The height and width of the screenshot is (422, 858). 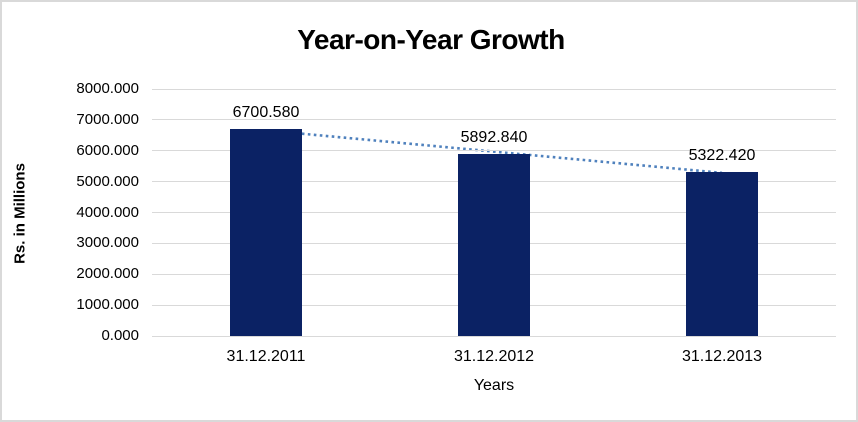 I want to click on y-tick-label: 5000.000, so click(x=107, y=181).